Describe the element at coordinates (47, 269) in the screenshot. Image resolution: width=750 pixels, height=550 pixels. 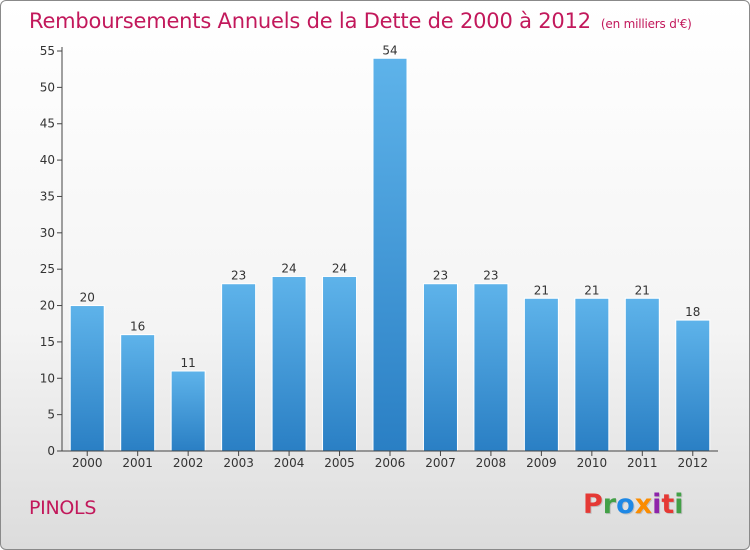
I see `y-tick-label: 25` at that location.